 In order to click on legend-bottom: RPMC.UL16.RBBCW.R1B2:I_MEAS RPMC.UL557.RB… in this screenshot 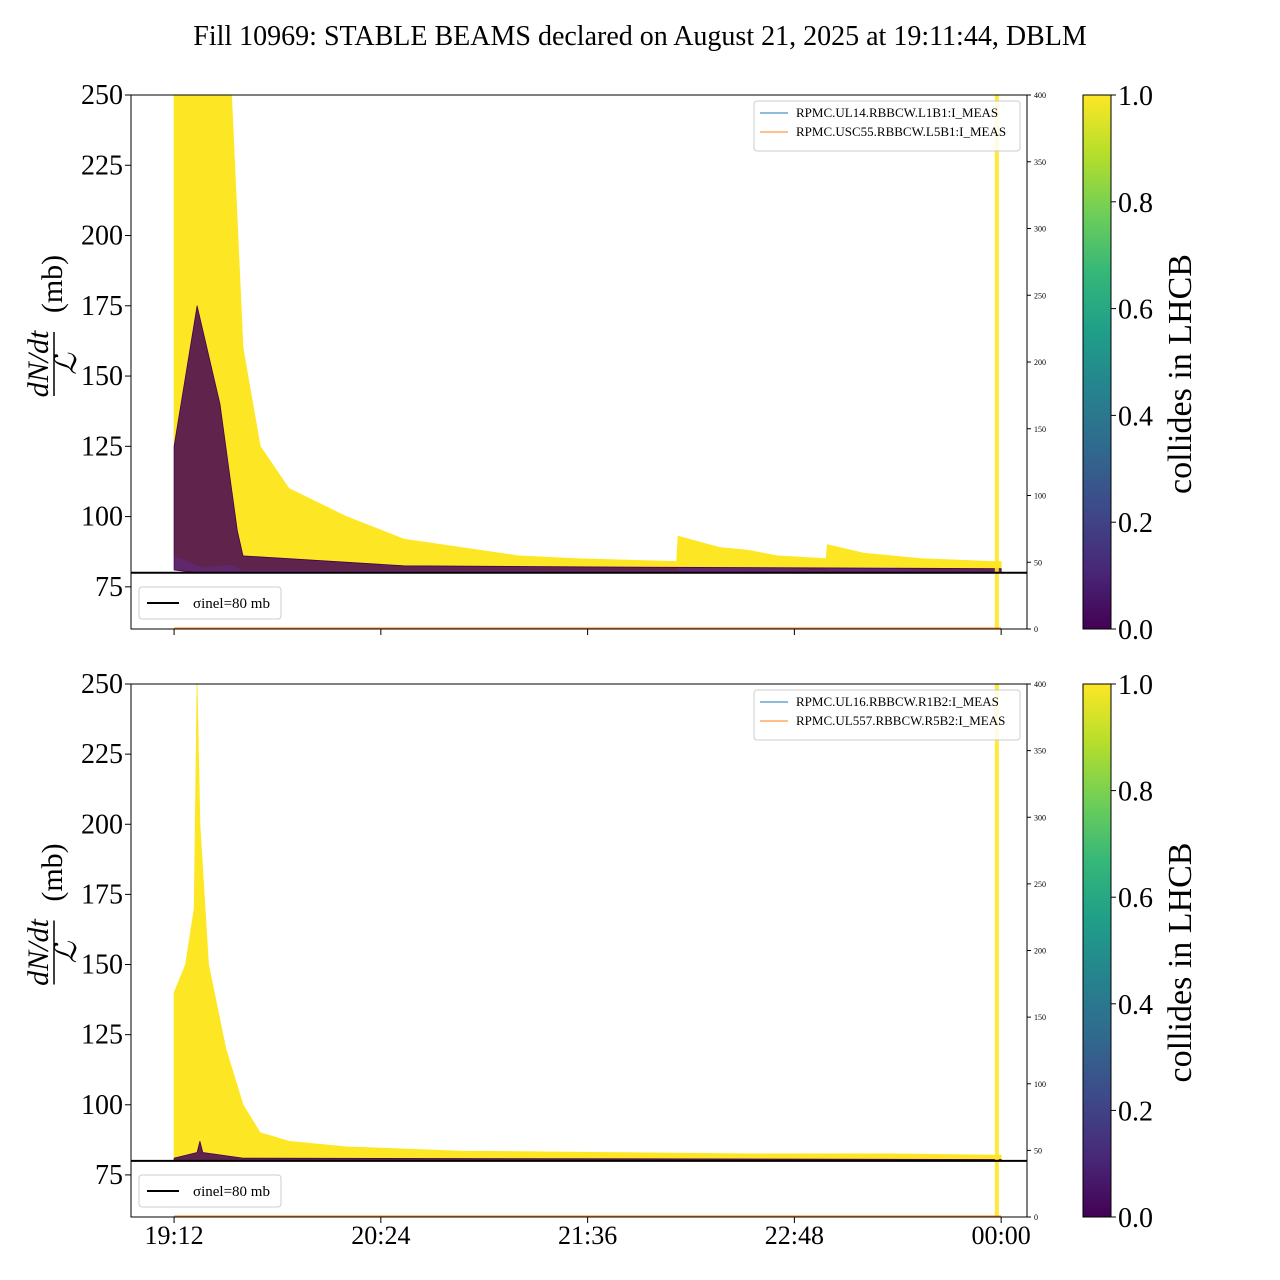, I will do `click(887, 715)`.